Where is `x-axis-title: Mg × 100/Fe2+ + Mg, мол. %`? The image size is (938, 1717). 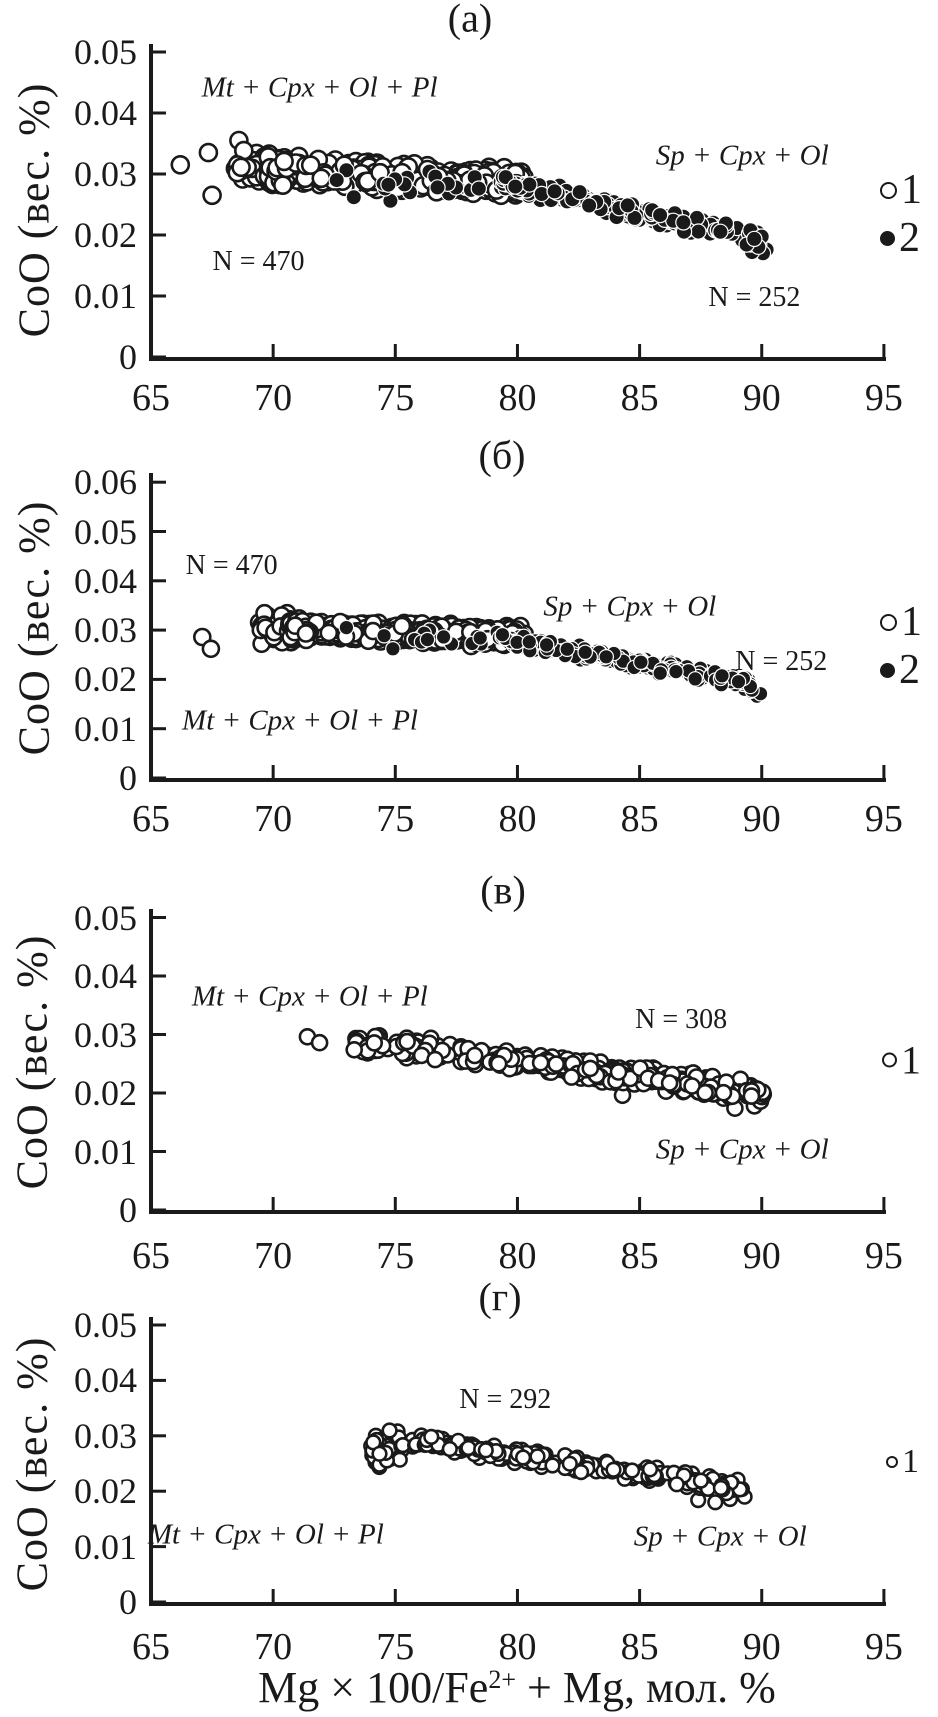
x-axis-title: Mg × 100/Fe2+ + Mg, мол. % is located at coordinates (517, 1687).